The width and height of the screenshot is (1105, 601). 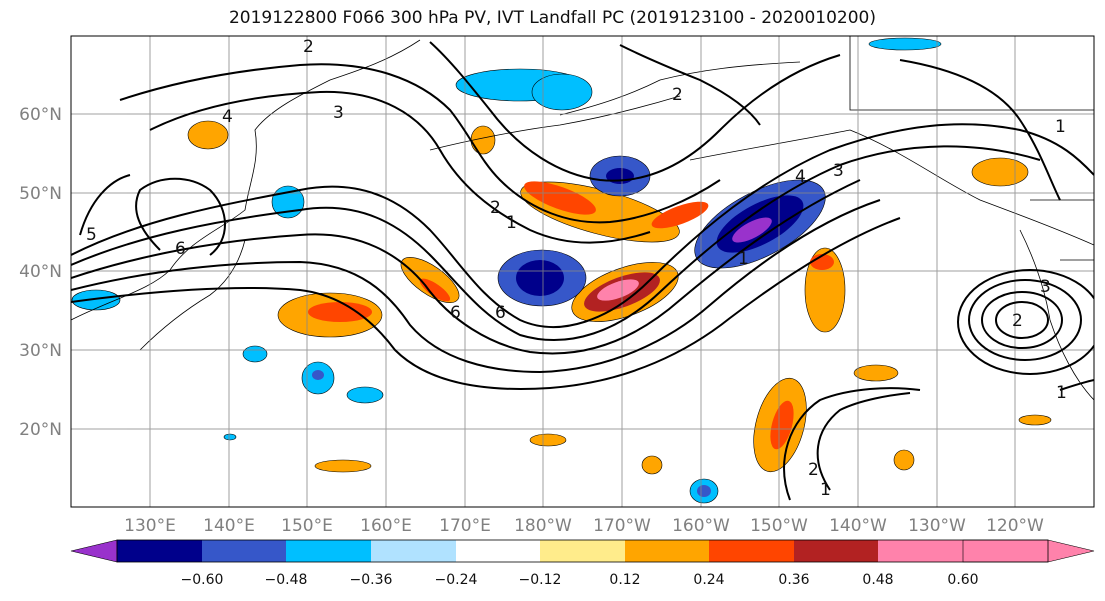 I want to click on colorbar-tick-label: −0.24, so click(x=456, y=580).